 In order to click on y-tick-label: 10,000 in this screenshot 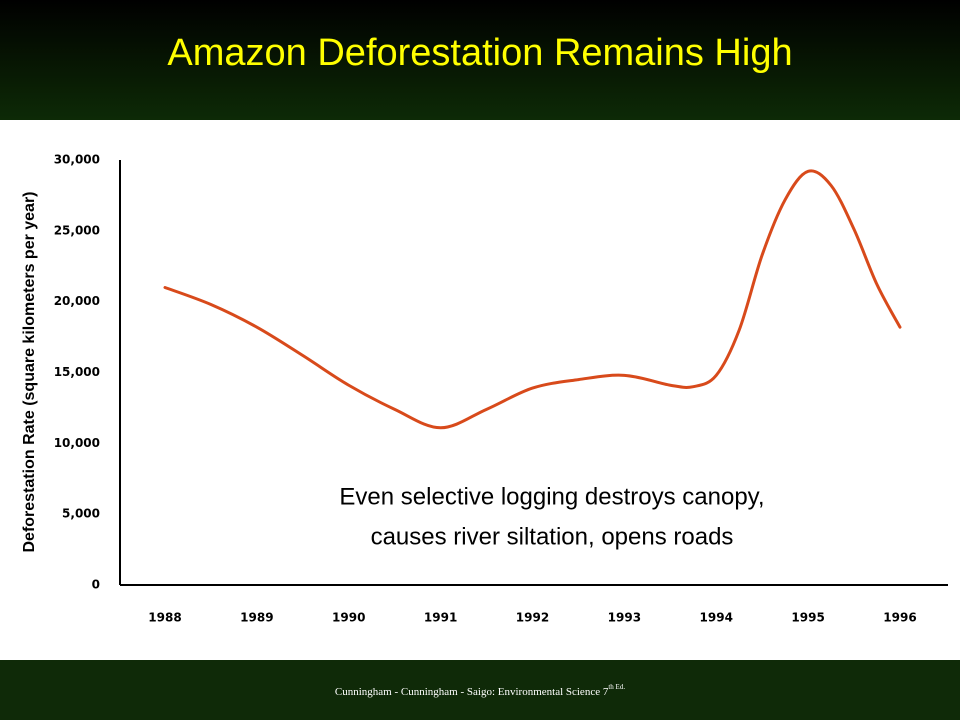, I will do `click(77, 443)`.